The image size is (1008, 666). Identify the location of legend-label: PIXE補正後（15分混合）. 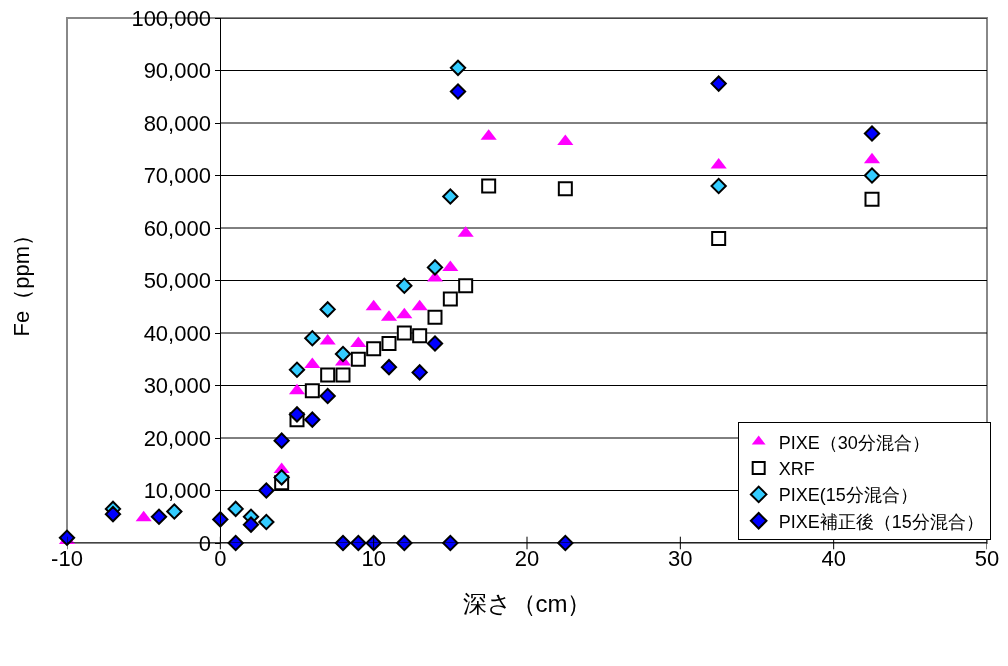
(881, 521).